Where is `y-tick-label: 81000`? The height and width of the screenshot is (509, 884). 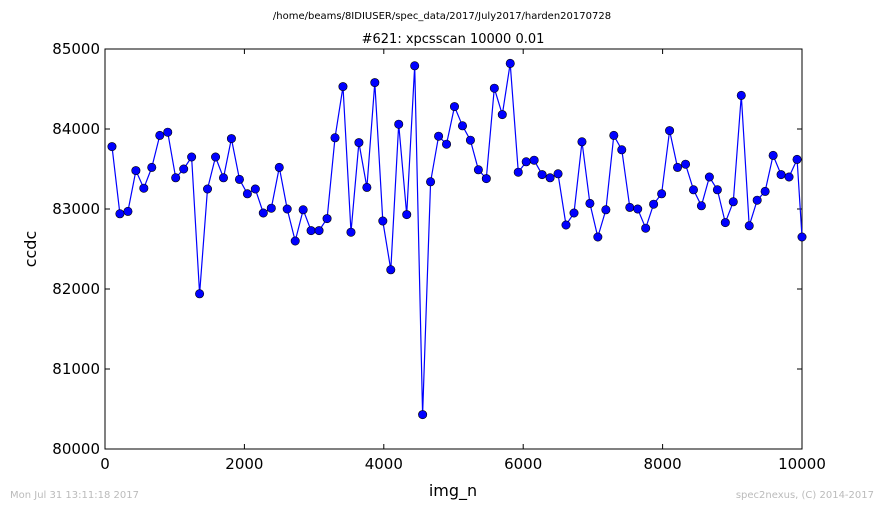 y-tick-label: 81000 is located at coordinates (76, 369).